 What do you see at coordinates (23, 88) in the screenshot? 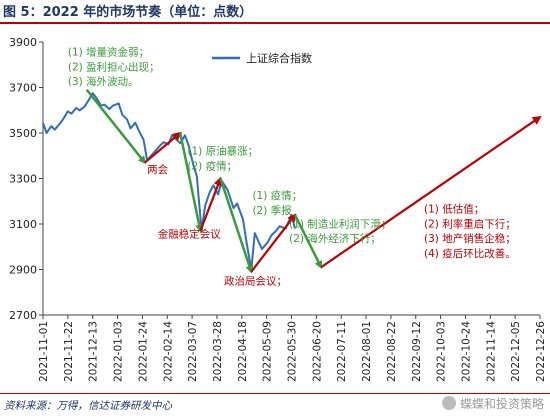
I see `y-tick-label: 3700` at bounding box center [23, 88].